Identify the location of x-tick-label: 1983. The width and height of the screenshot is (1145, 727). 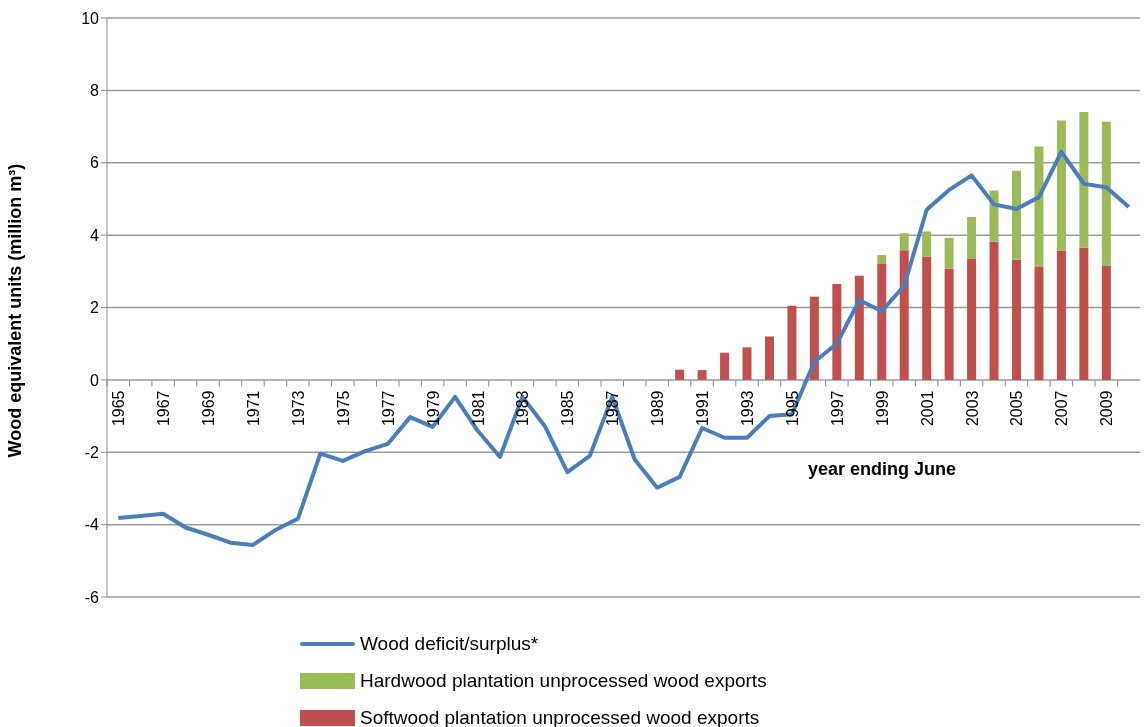
(523, 408).